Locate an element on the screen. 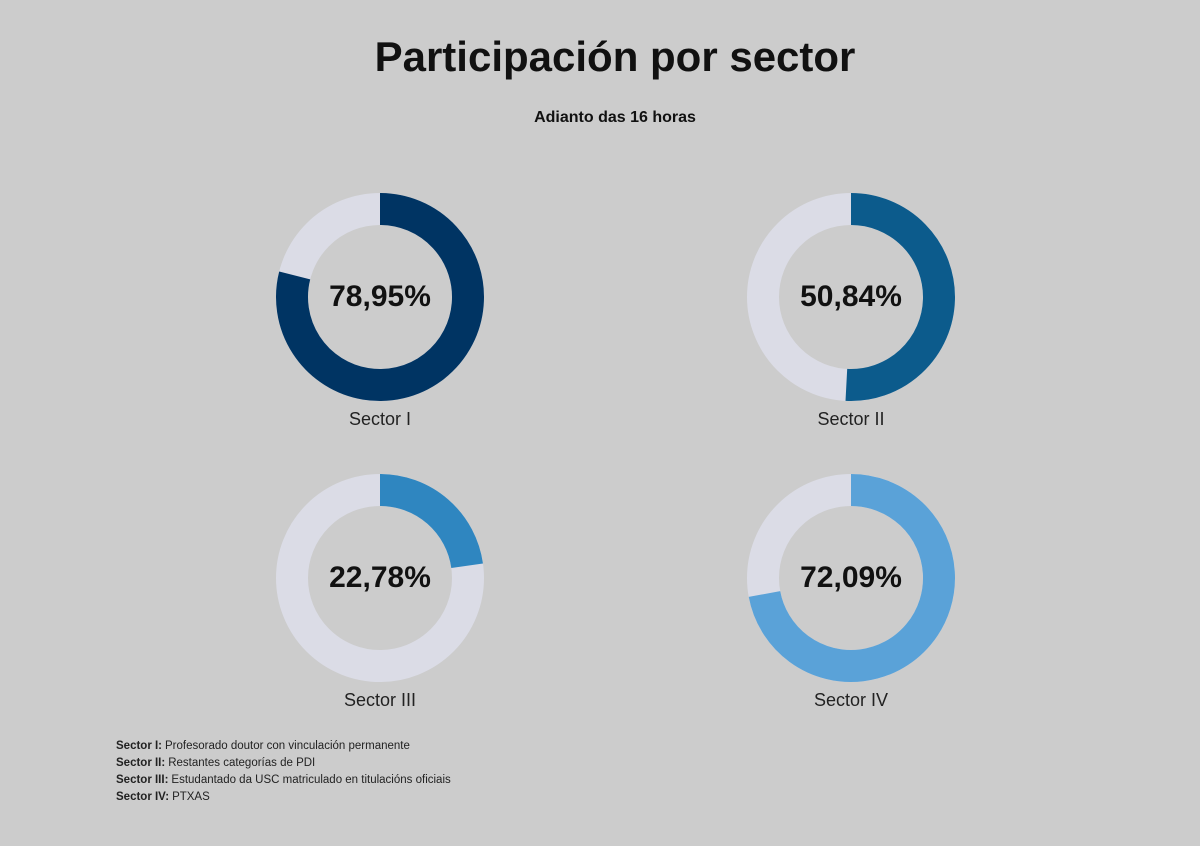 The width and height of the screenshot is (1200, 846). footnote: Sector IV: PTXAS is located at coordinates (163, 797).